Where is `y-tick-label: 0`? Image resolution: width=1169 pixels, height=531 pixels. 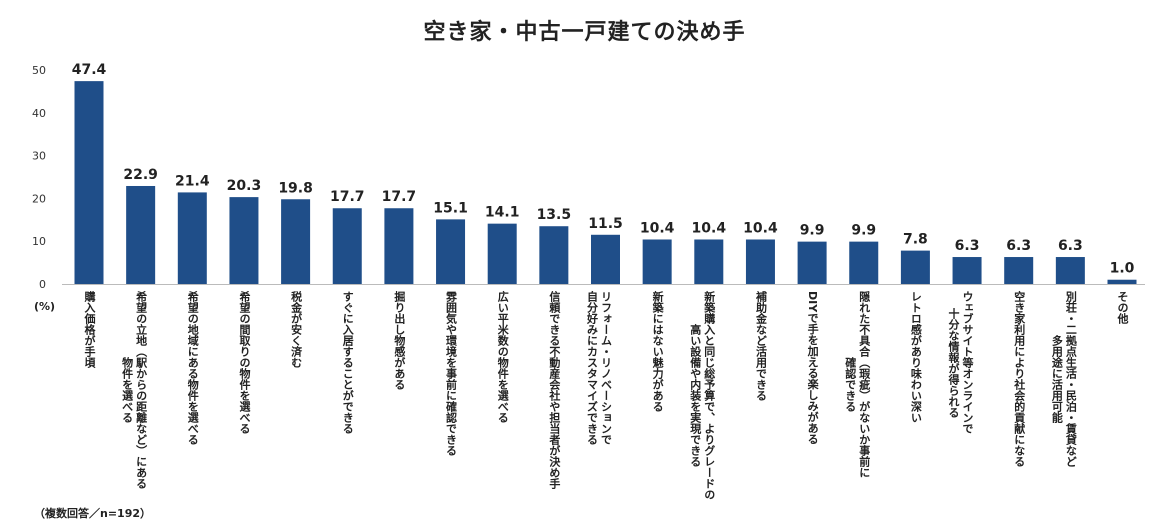
y-tick-label: 0 is located at coordinates (42, 284).